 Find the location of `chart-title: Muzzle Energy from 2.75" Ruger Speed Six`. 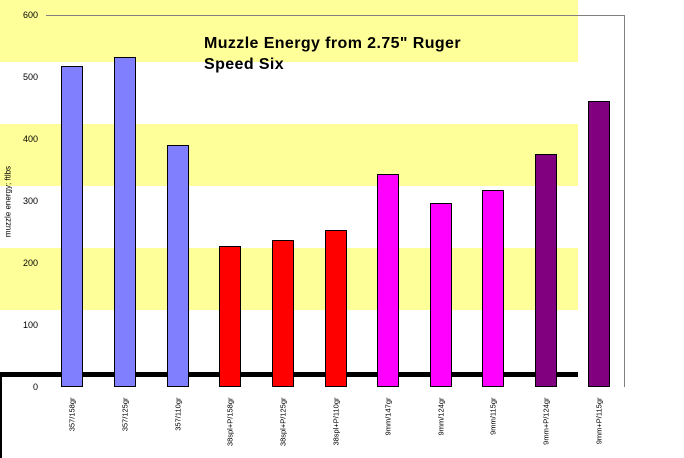

chart-title: Muzzle Energy from 2.75" Ruger Speed Six is located at coordinates (332, 54).